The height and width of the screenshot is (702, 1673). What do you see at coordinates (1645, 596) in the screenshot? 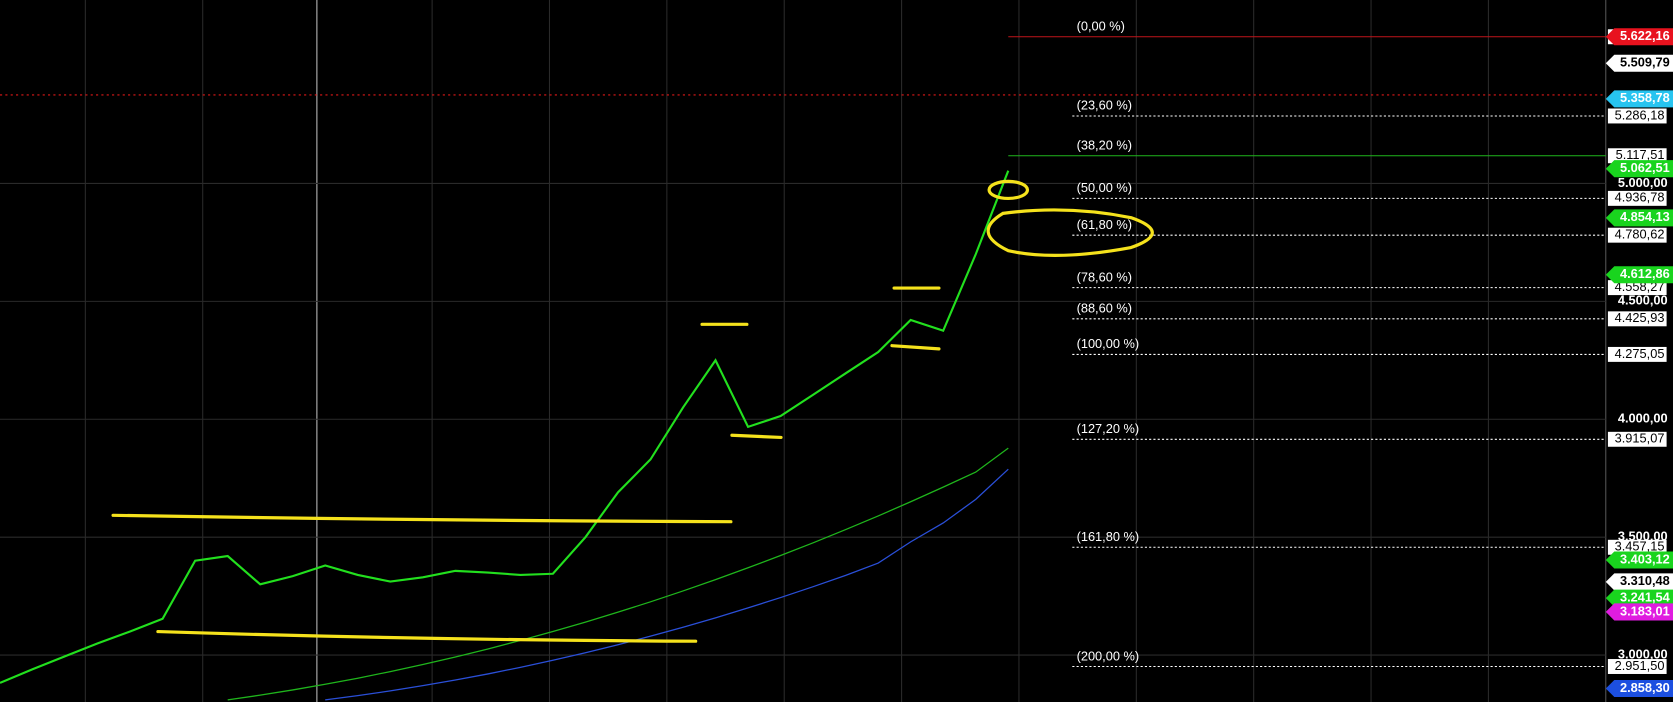
I see `price-tag-label: 3.241,54` at bounding box center [1645, 596].